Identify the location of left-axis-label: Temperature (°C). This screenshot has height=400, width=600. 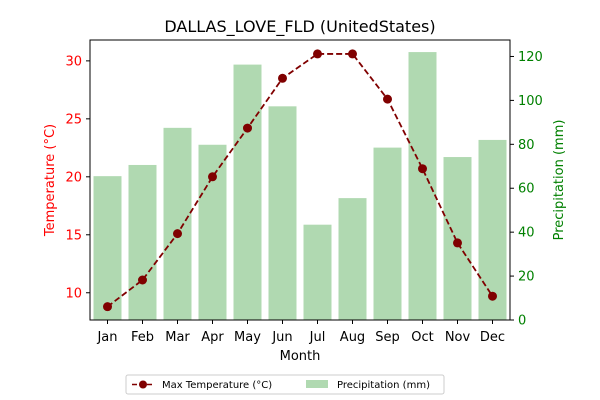
(50, 180).